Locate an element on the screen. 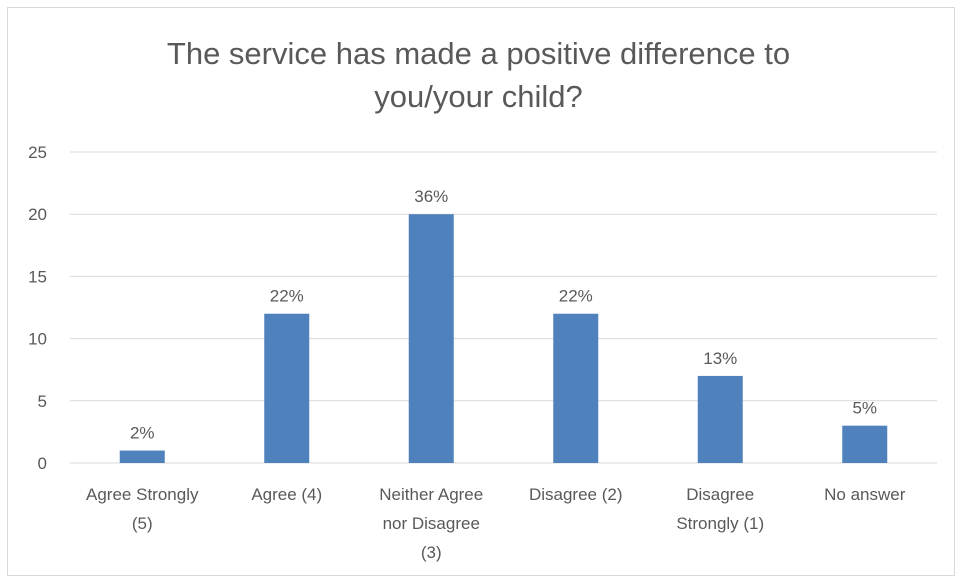 The height and width of the screenshot is (578, 957). x-category-label: Agree Strongly is located at coordinates (142, 494).